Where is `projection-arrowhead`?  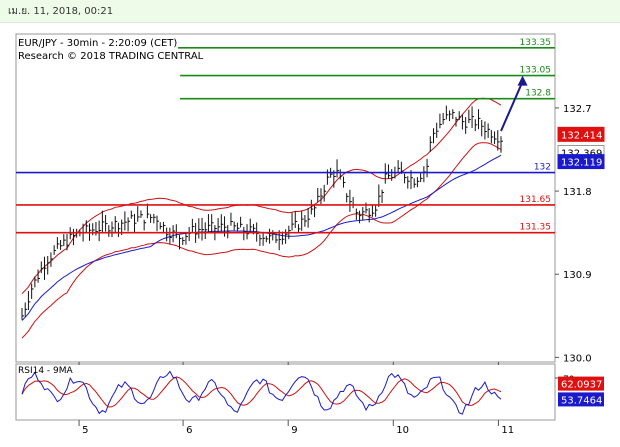 projection-arrowhead is located at coordinates (522, 80).